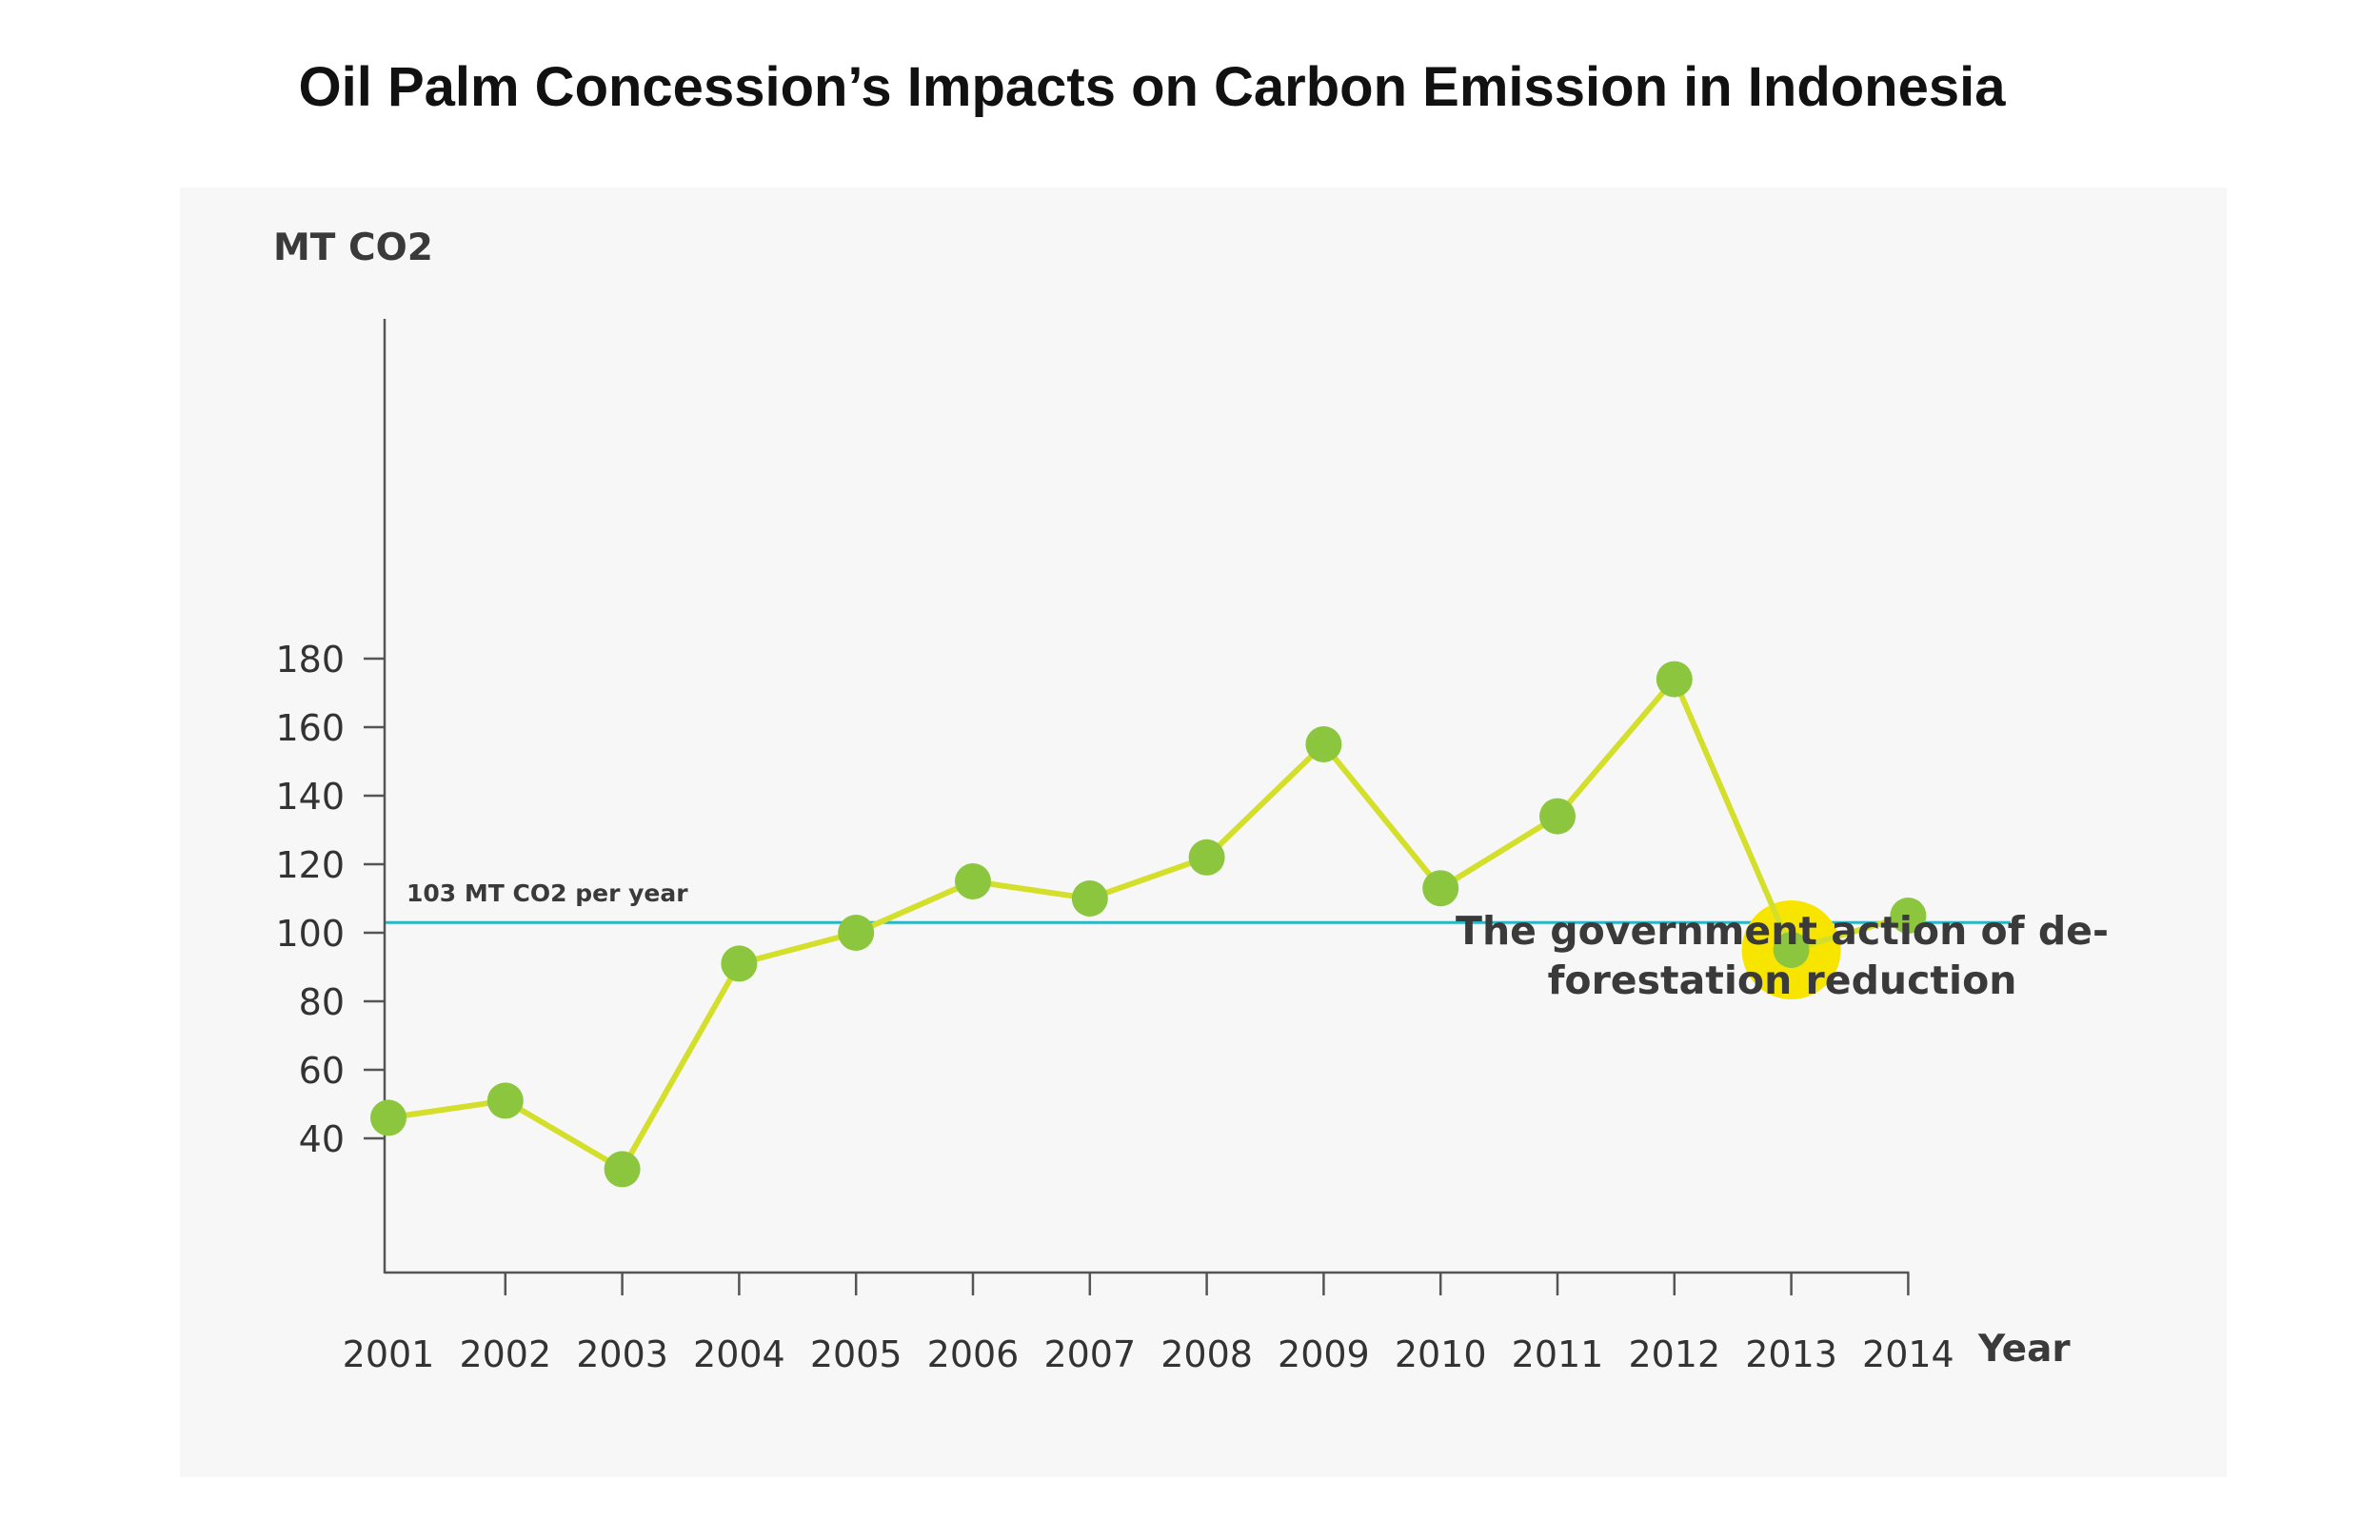 The width and height of the screenshot is (2380, 1540). I want to click on y-axis-title: MT CO2, so click(353, 248).